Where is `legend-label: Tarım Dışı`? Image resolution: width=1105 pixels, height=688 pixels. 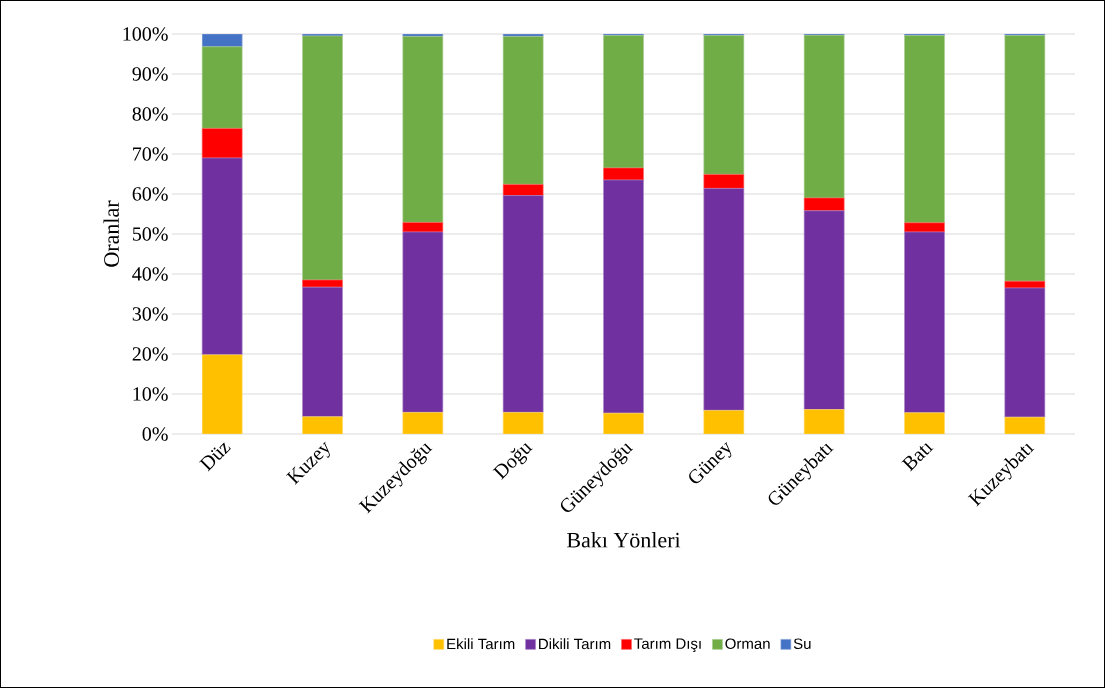 legend-label: Tarım Dışı is located at coordinates (667, 645).